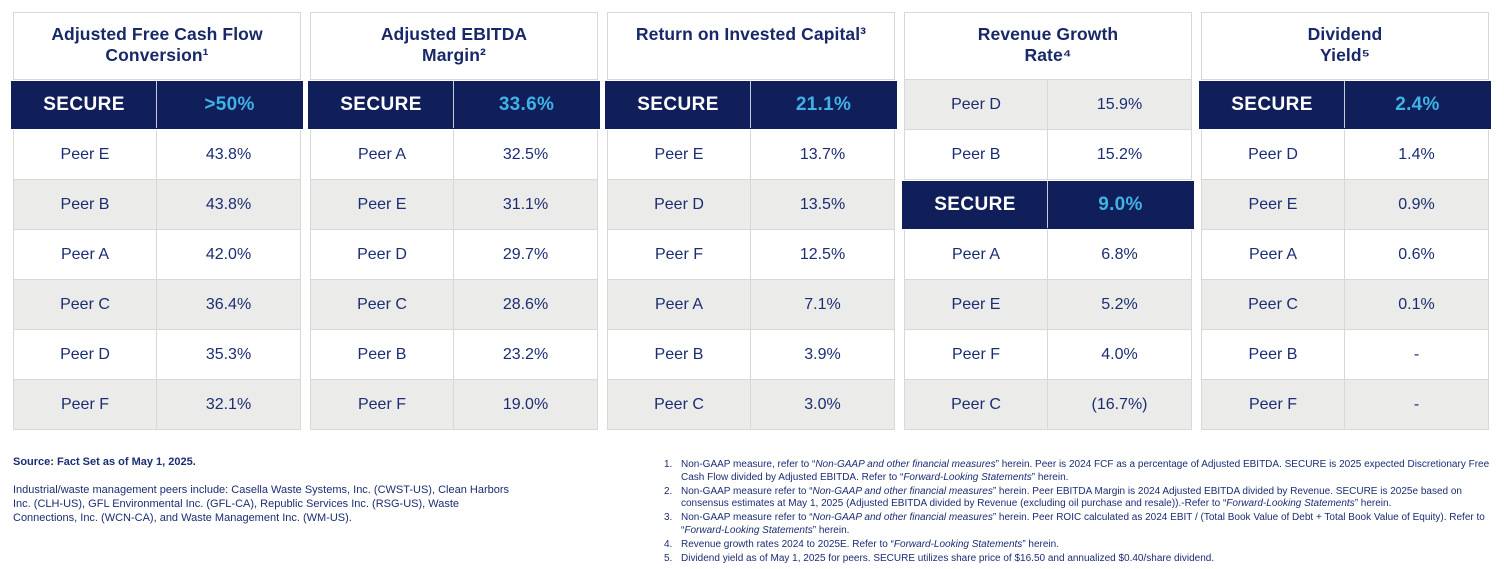 The image size is (1504, 569). Describe the element at coordinates (525, 304) in the screenshot. I see `metric-value: 28.6%` at that location.